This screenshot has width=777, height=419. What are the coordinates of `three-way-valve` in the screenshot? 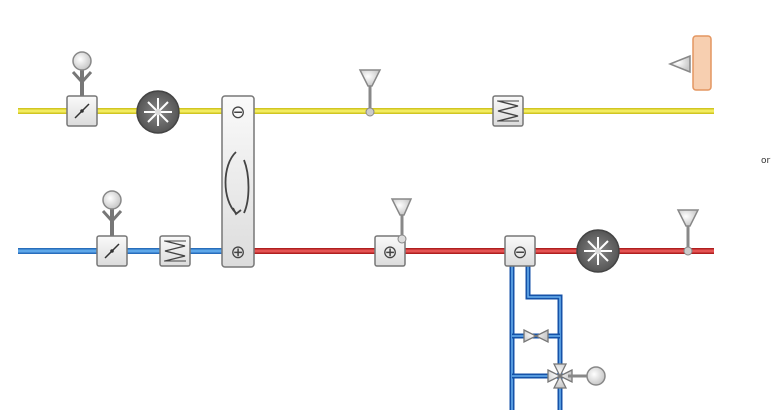 It's located at (576, 376).